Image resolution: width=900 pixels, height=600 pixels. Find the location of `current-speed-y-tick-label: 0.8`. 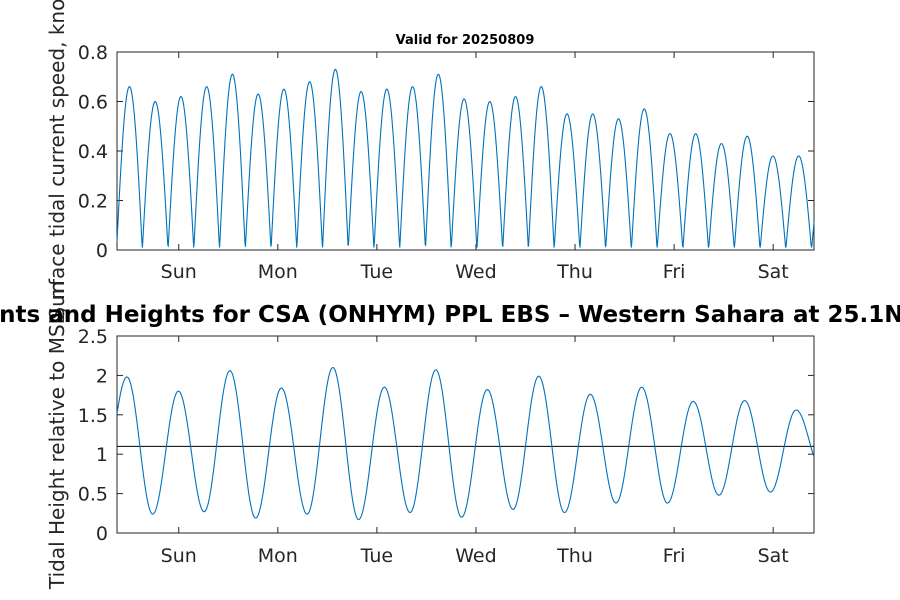

current-speed-y-tick-label: 0.8 is located at coordinates (93, 53).